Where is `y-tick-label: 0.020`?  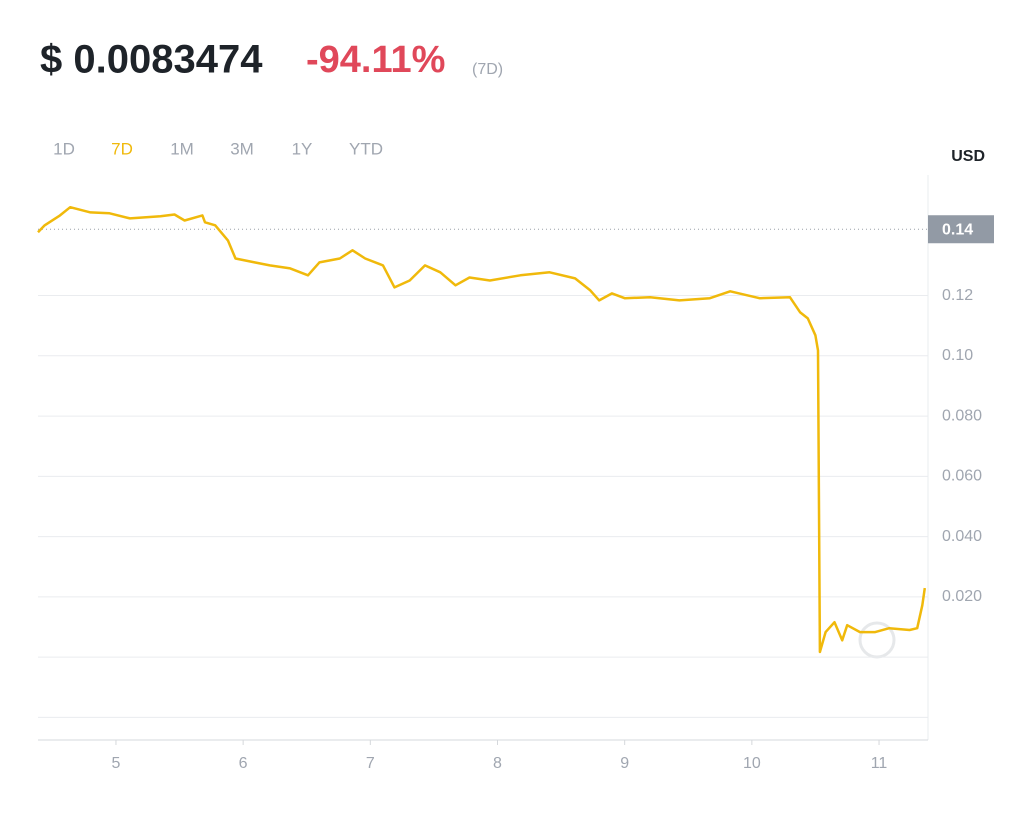 y-tick-label: 0.020 is located at coordinates (962, 596).